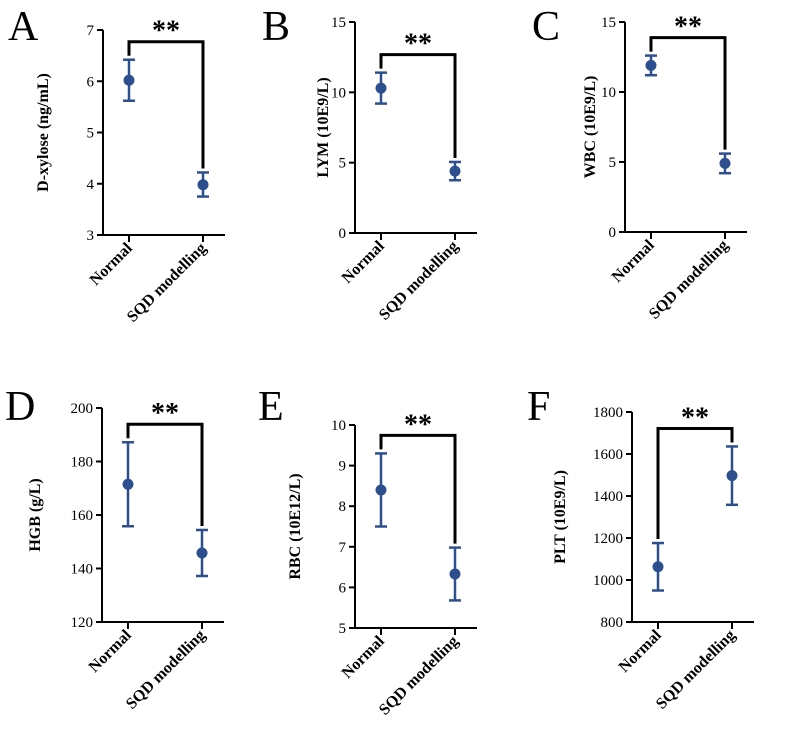 The image size is (800, 747). I want to click on y-axis-title: LYM (10E9/L), so click(323, 127).